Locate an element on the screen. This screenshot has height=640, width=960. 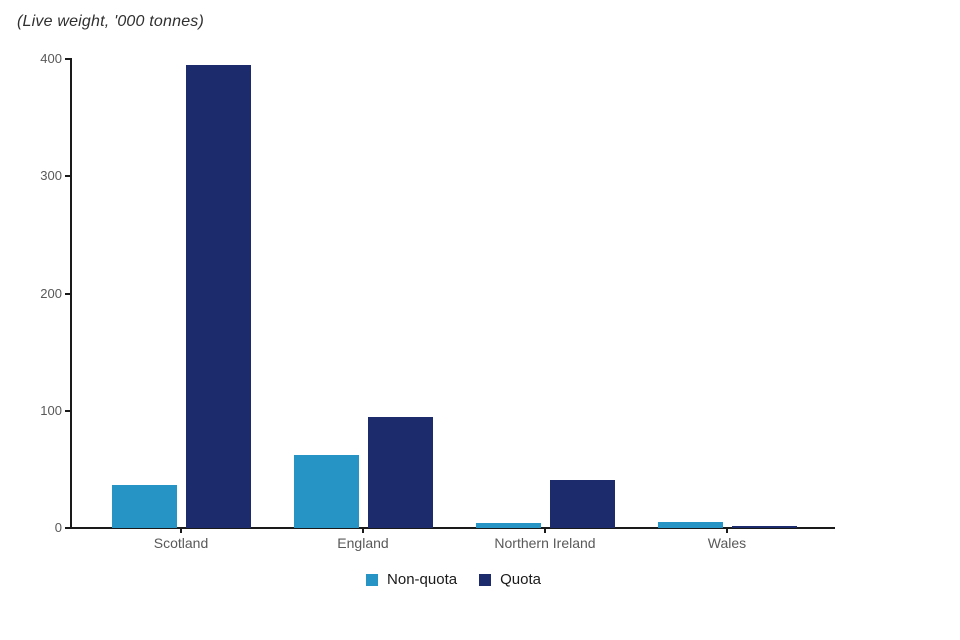
x-tick-label-scotland: Scotland is located at coordinates (181, 543).